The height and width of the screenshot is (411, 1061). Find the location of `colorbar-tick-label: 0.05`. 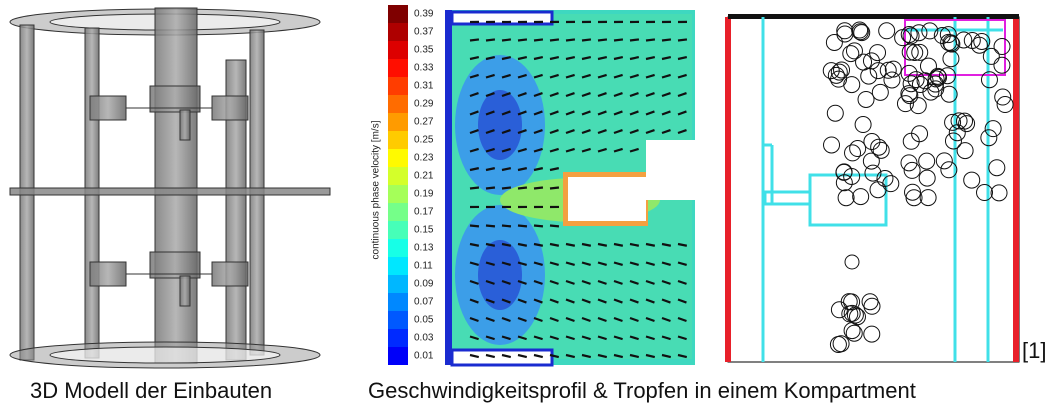

colorbar-tick-label: 0.05 is located at coordinates (424, 320).